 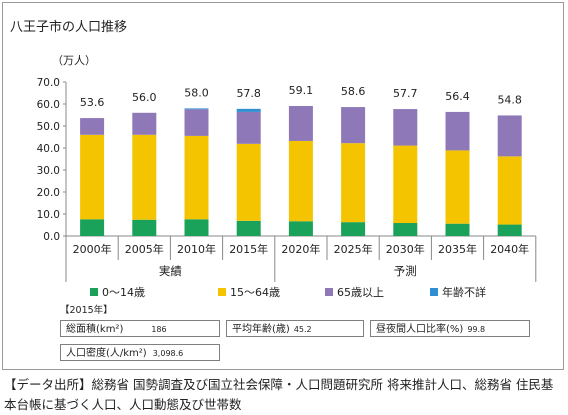 What do you see at coordinates (509, 249) in the screenshot?
I see `x-tick-label: 2040年` at bounding box center [509, 249].